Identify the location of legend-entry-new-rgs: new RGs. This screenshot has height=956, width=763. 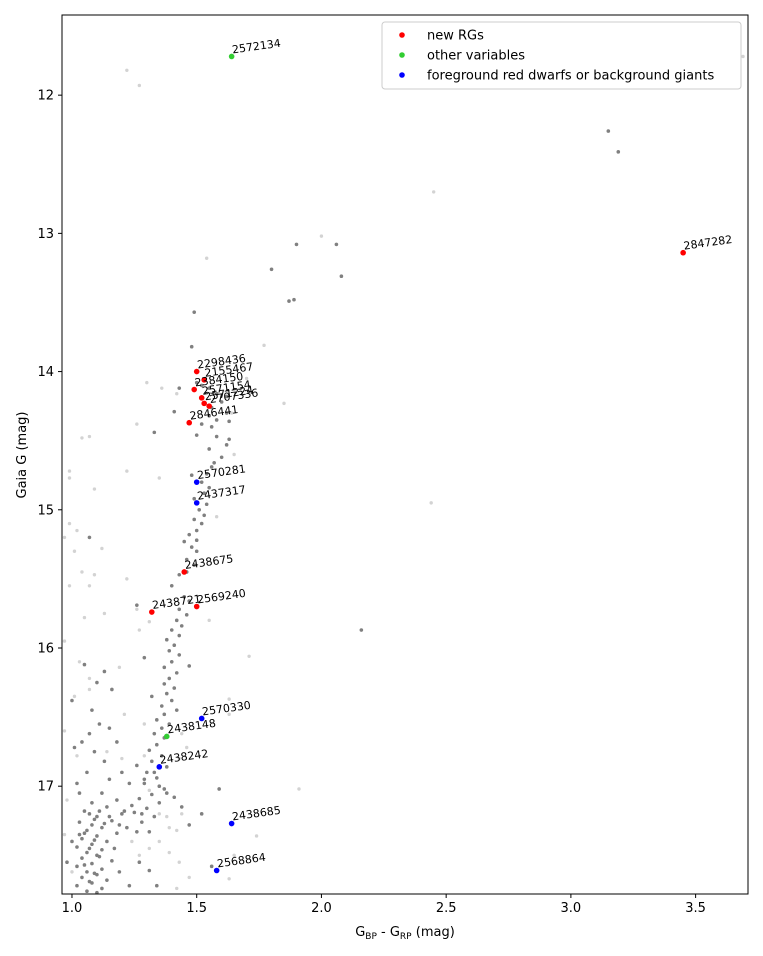
(441, 36).